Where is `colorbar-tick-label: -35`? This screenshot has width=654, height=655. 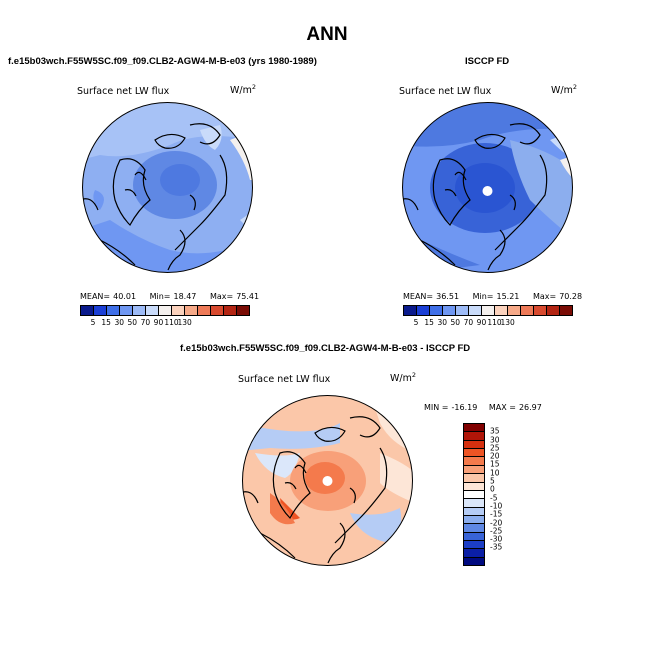 colorbar-tick-label: -35 is located at coordinates (496, 547).